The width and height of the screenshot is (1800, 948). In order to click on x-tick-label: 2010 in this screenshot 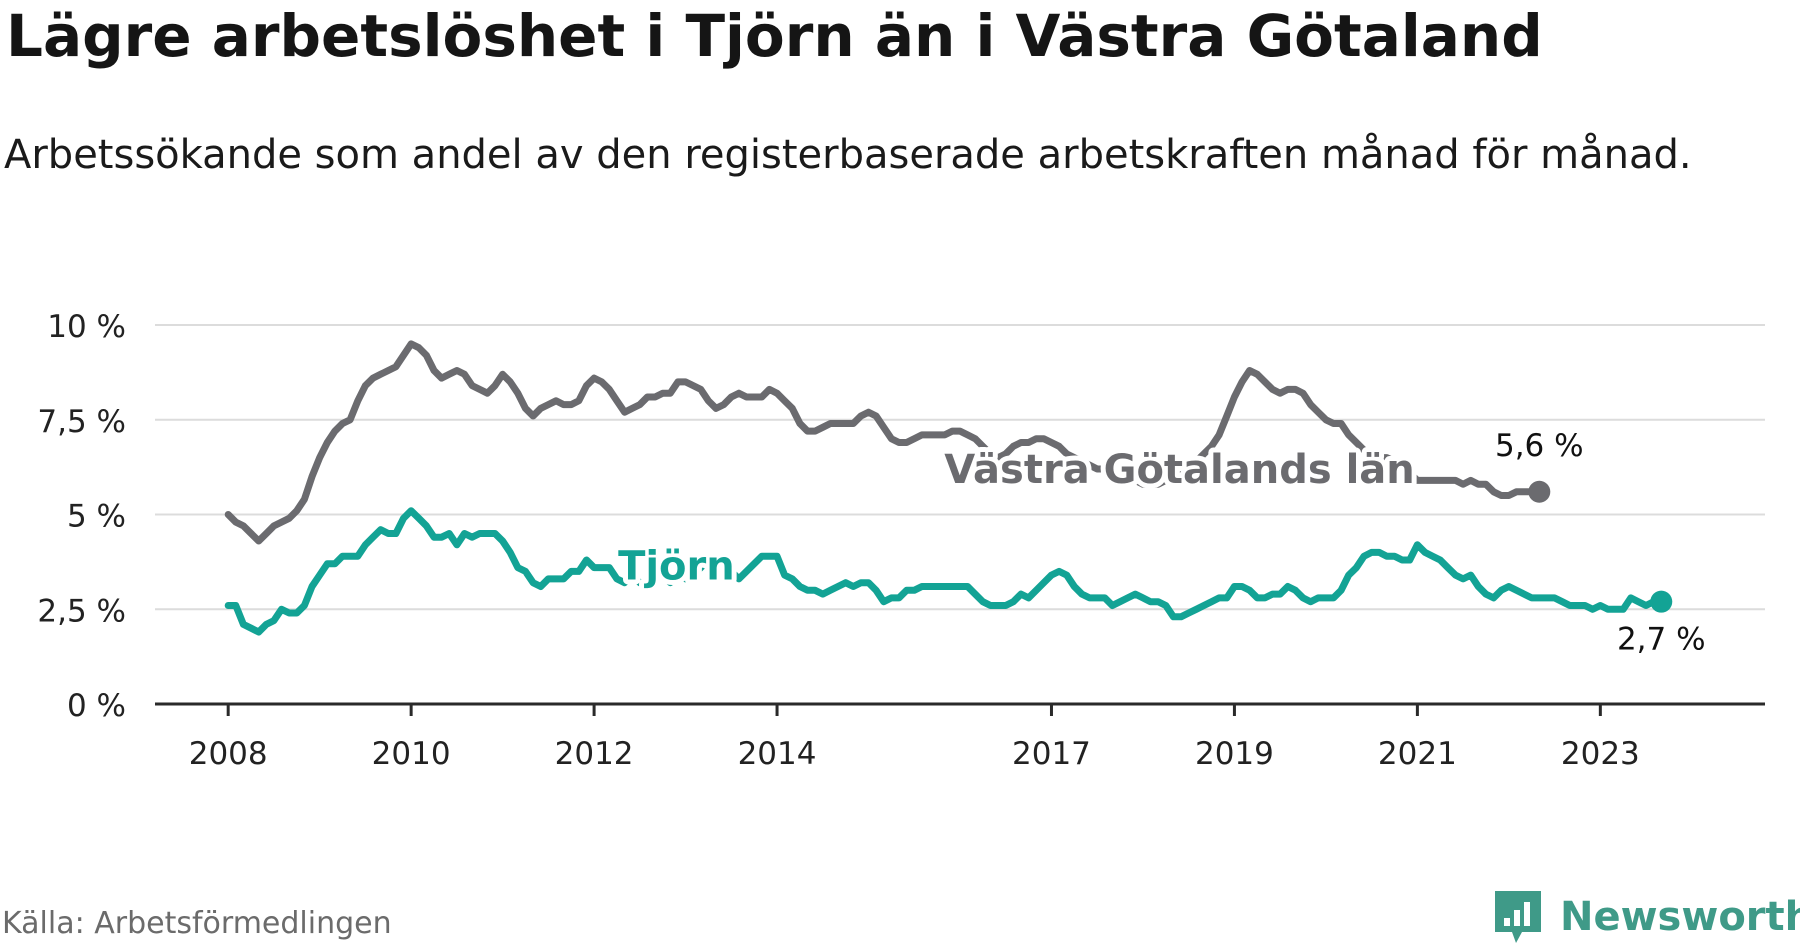, I will do `click(411, 754)`.